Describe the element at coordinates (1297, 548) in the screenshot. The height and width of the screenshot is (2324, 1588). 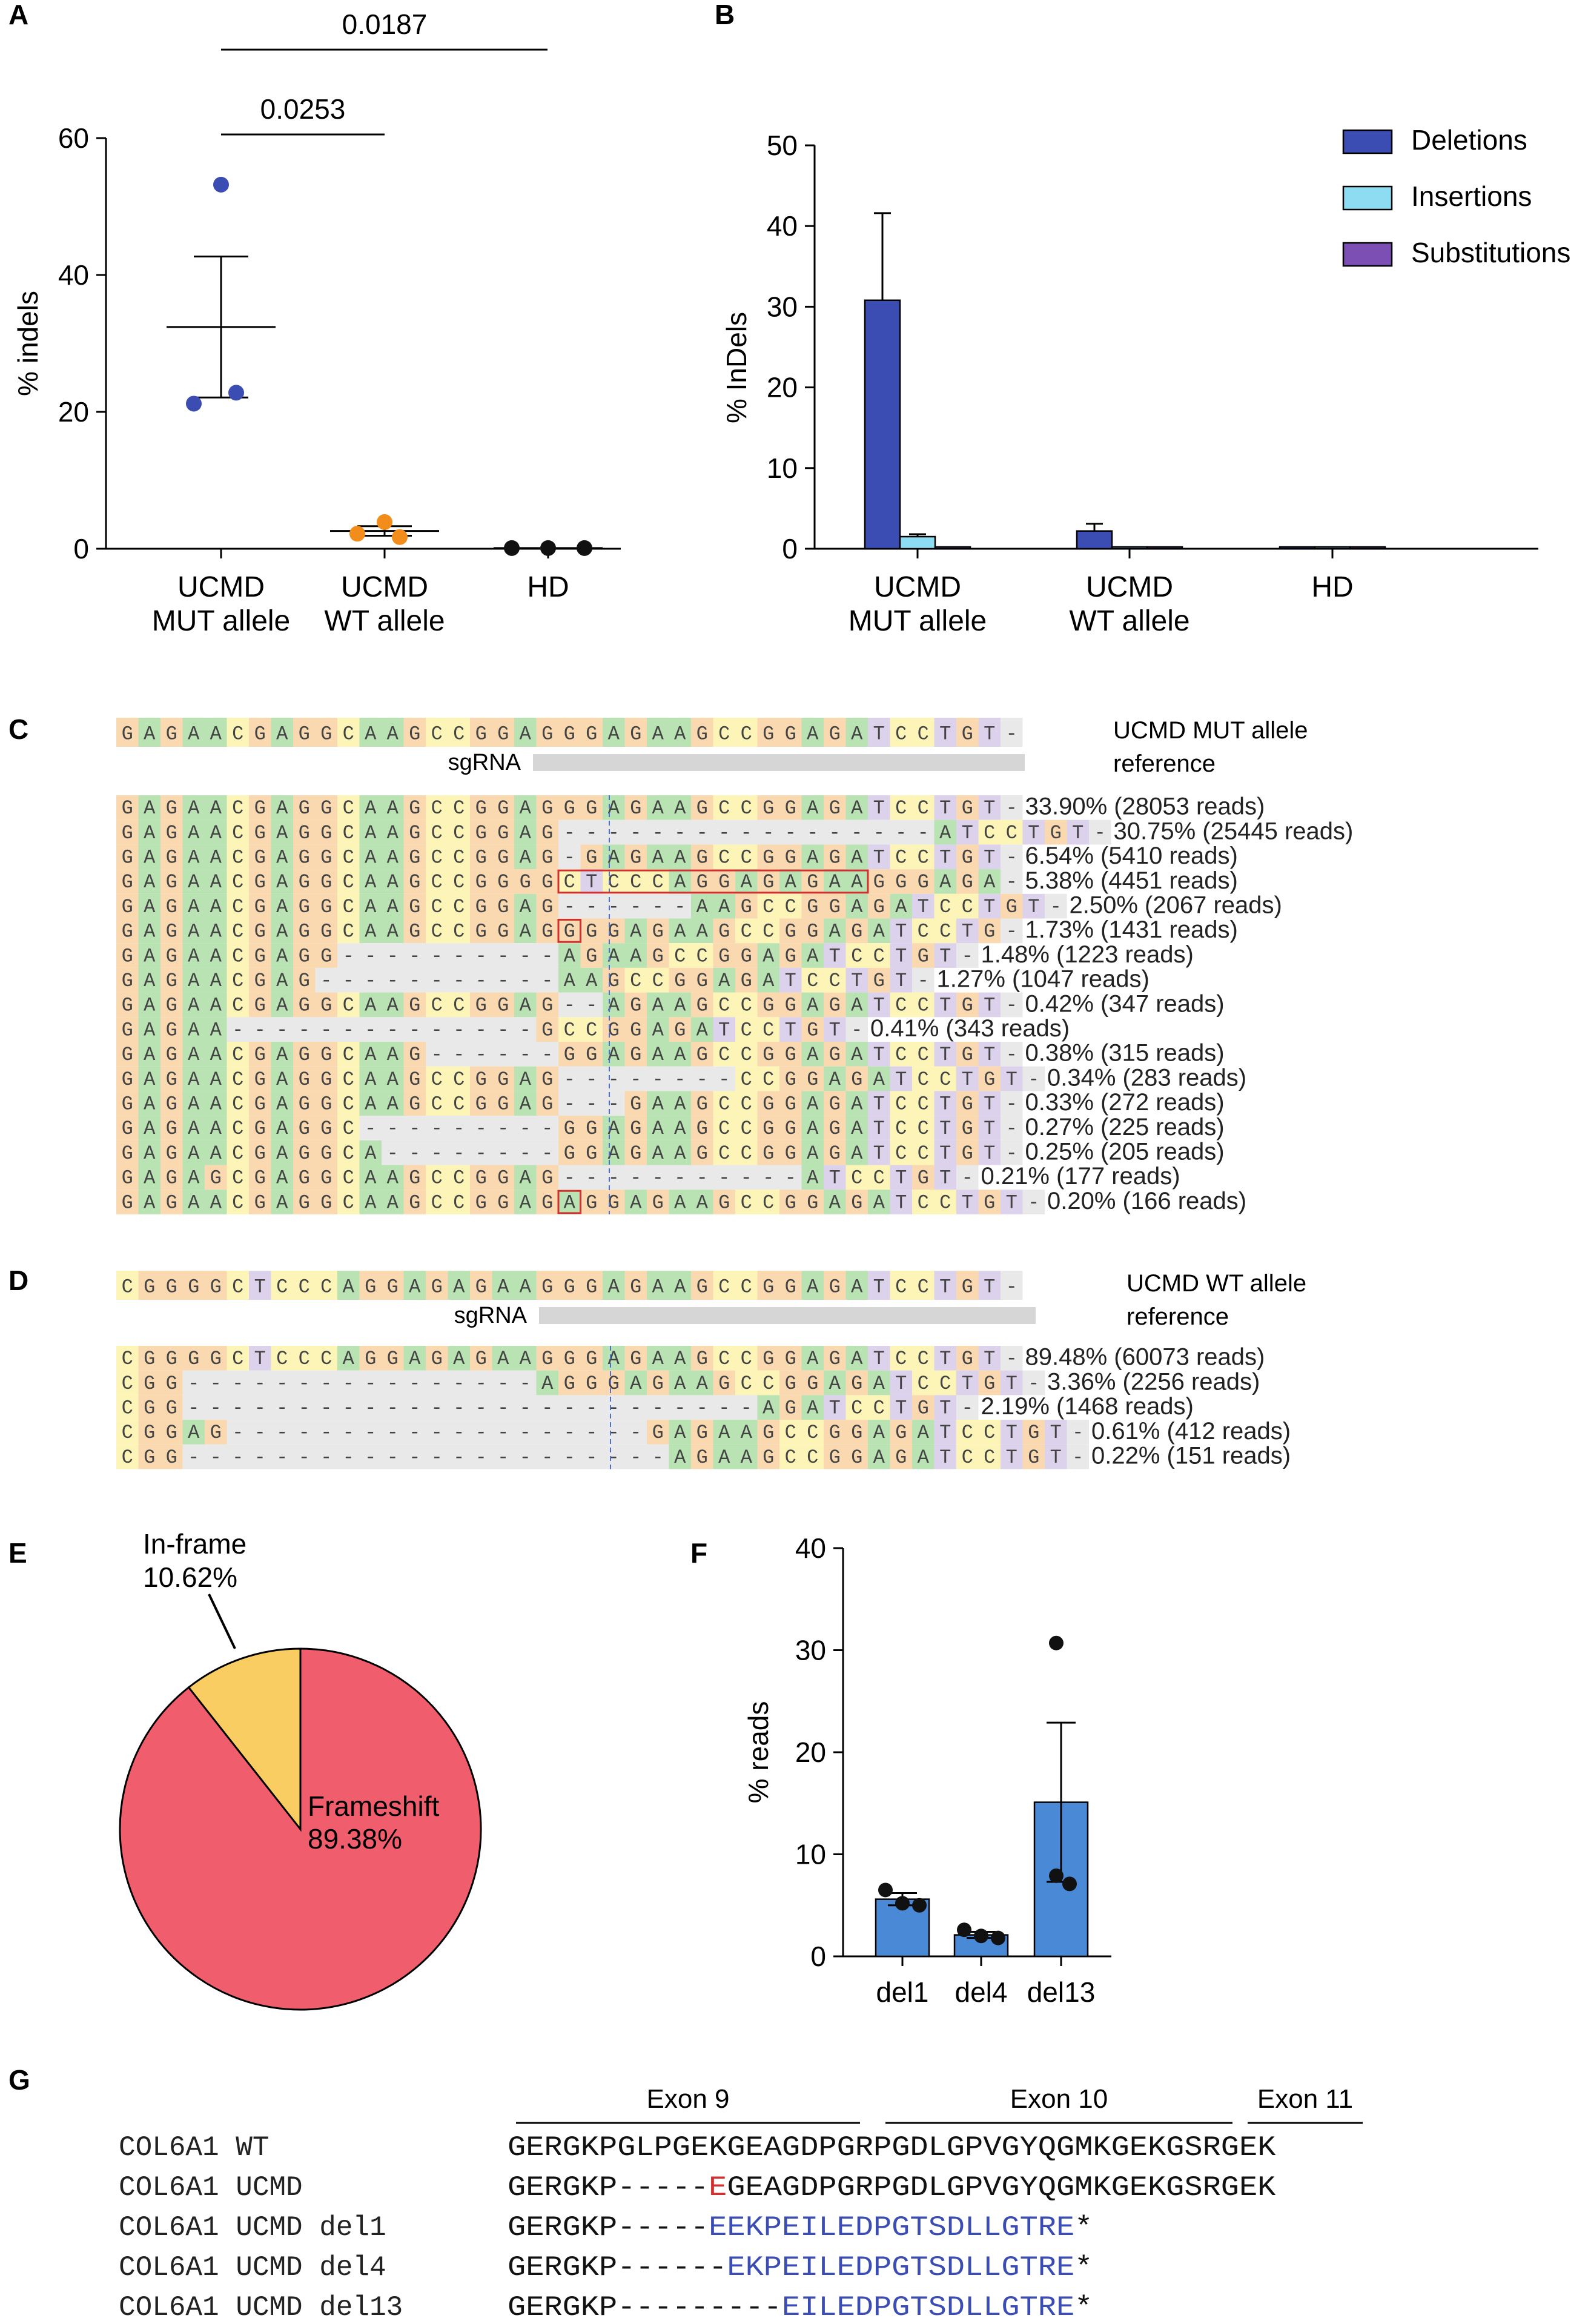
I see `bar-deletions` at that location.